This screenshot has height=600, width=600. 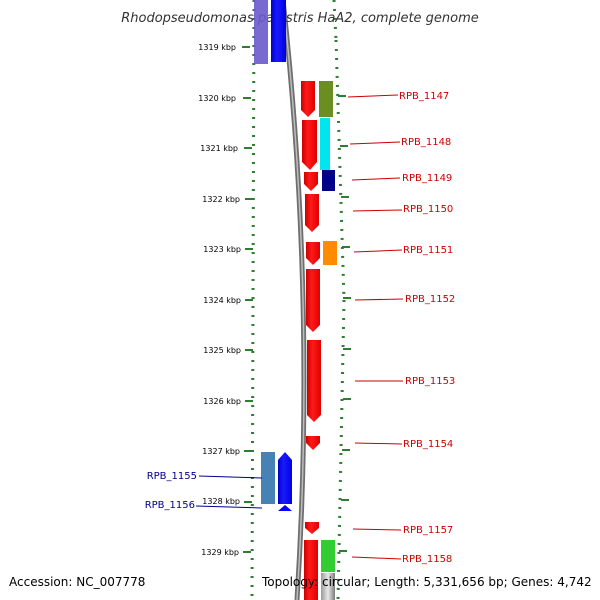 I want to click on tick-label: 1322 kbp, so click(x=221, y=199).